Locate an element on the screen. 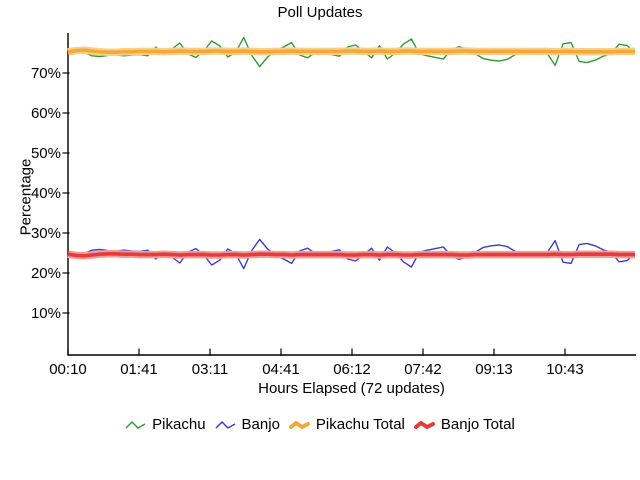 The image size is (640, 480). x-tick-label: 09:13 is located at coordinates (494, 369).